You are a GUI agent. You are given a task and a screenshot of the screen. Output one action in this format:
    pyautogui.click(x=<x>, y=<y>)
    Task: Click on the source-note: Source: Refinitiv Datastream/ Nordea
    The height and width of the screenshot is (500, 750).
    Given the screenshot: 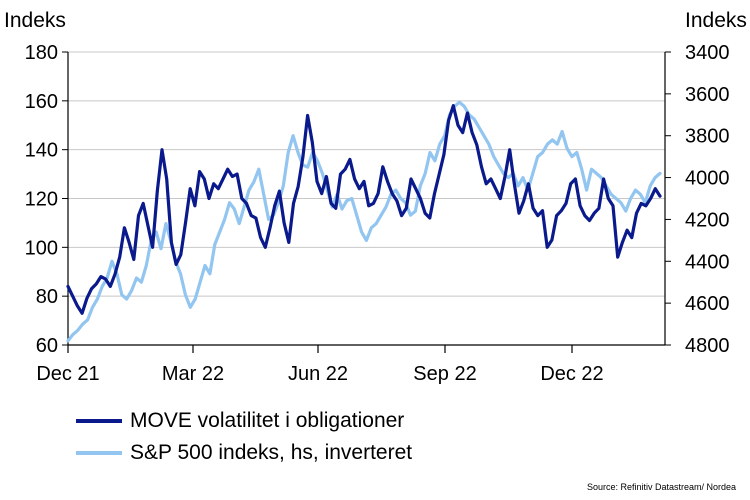 What is the action you would take?
    pyautogui.click(x=661, y=487)
    